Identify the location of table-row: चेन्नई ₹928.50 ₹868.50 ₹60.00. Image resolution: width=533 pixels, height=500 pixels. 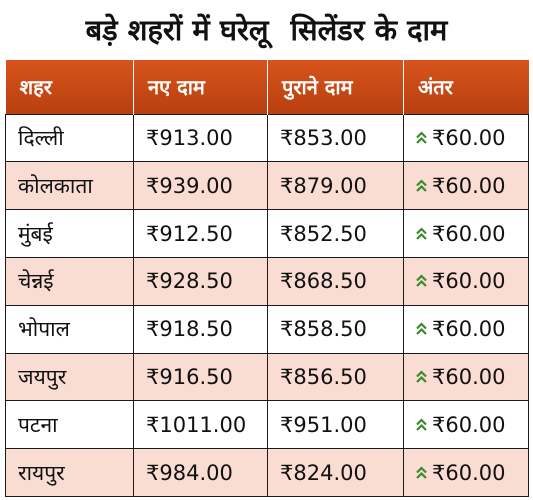
(267, 281).